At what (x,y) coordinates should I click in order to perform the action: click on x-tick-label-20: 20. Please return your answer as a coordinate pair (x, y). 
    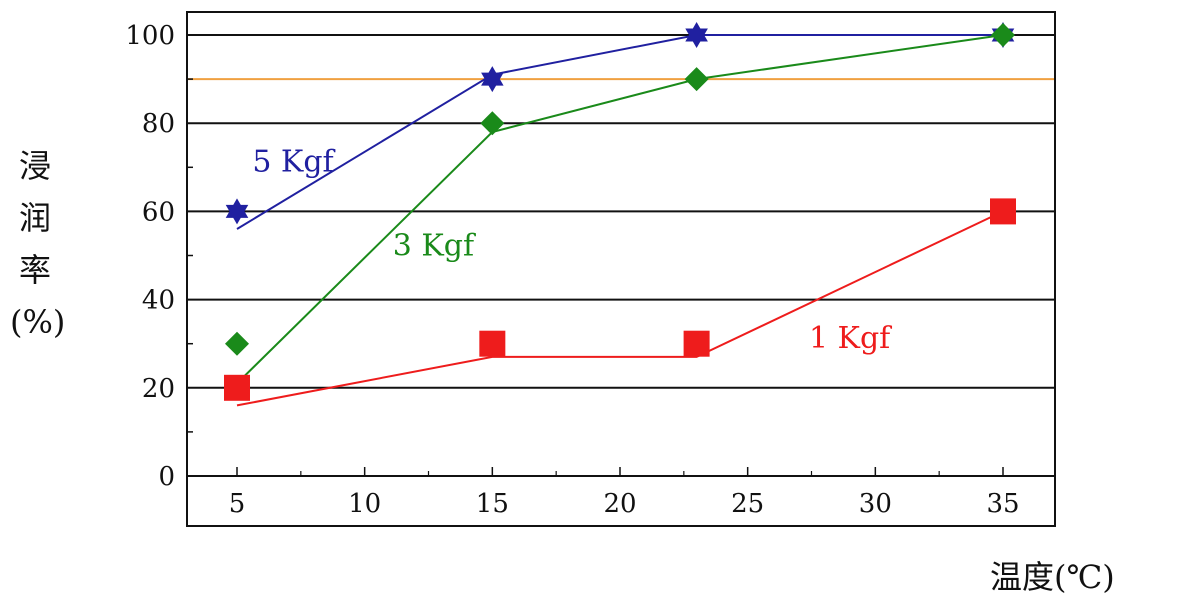
    Looking at the image, I should click on (619, 504).